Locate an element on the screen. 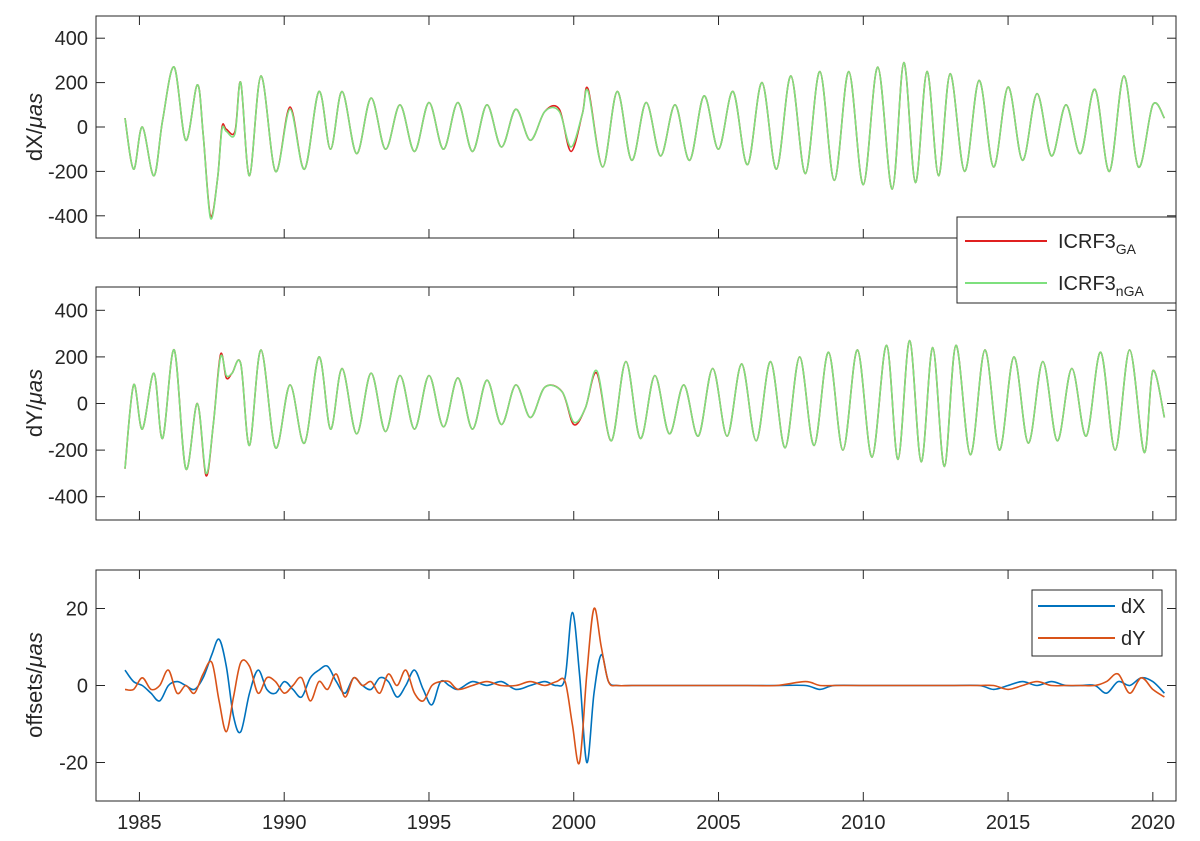 Image resolution: width=1200 pixels, height=841 pixels. ylabel-dx-unit: μas is located at coordinates (34, 111).